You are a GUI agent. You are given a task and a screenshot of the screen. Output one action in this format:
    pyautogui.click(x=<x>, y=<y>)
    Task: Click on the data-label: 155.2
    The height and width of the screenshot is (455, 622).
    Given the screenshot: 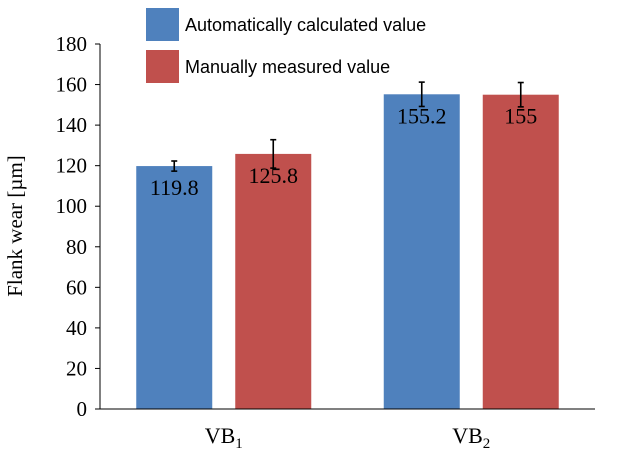 What is the action you would take?
    pyautogui.click(x=422, y=115)
    